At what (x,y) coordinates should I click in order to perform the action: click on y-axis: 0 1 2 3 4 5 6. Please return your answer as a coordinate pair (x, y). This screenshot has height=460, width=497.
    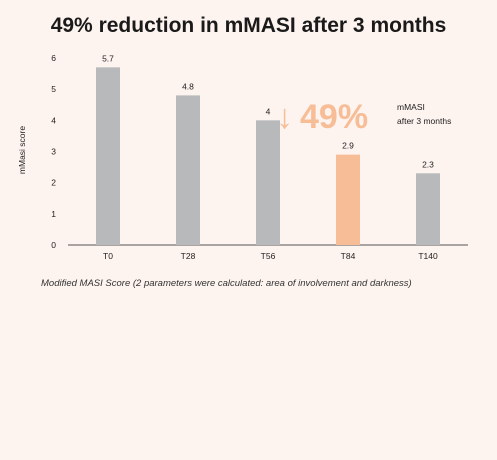
    Looking at the image, I should click on (53, 151).